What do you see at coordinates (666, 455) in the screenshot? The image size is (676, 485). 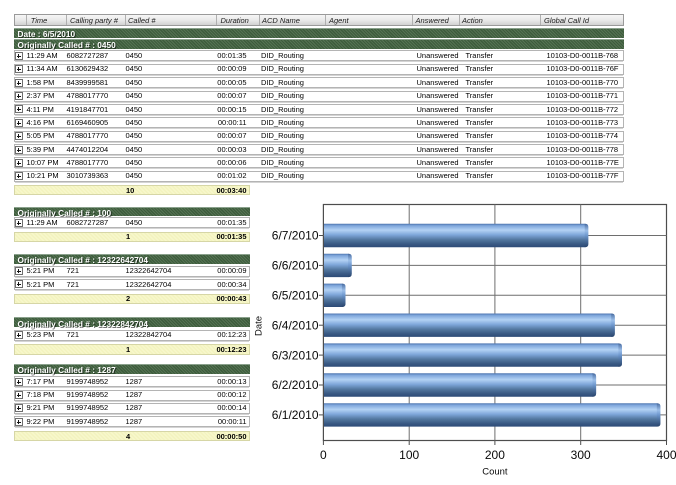 I see `svg-text: 400` at bounding box center [666, 455].